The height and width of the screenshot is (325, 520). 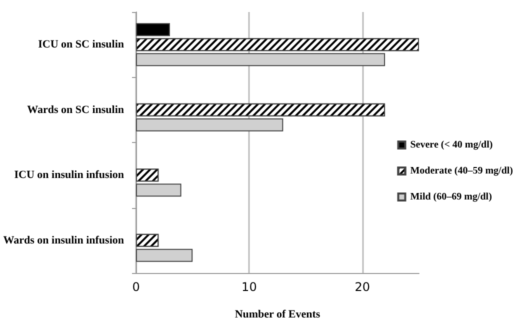 I want to click on x-axis-title: Number of Events, so click(x=277, y=314).